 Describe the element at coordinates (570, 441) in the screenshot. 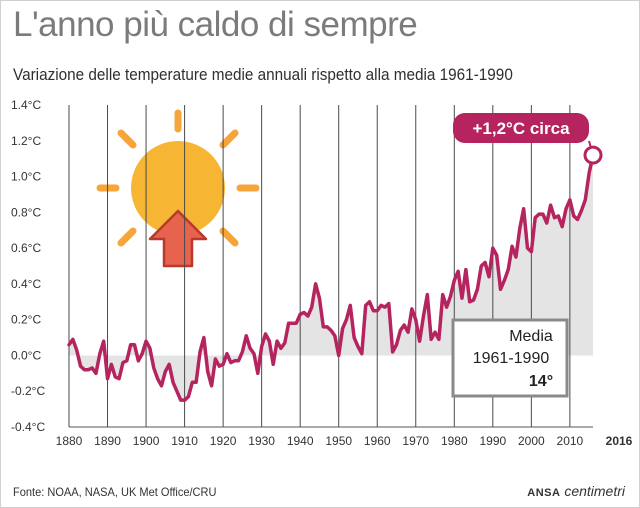

I see `x-tick-label: 2010` at that location.